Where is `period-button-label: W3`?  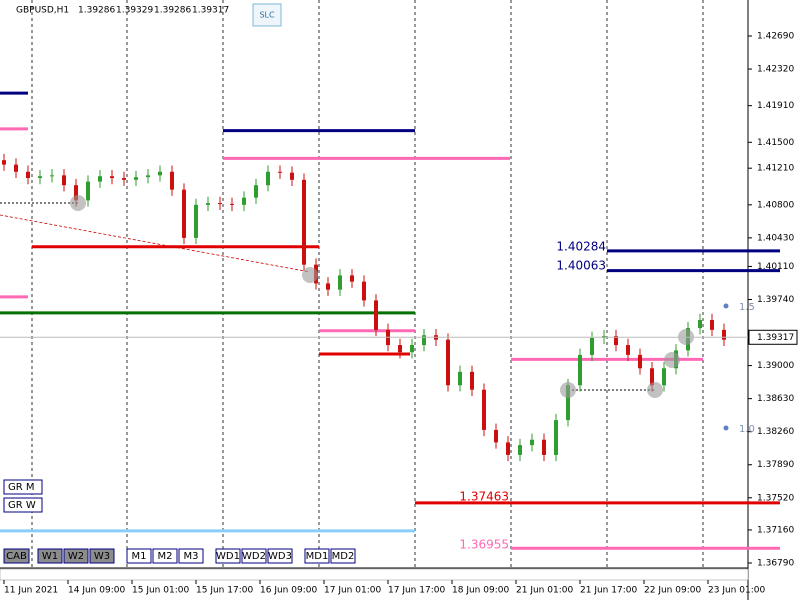
period-button-label: W3 is located at coordinates (102, 556).